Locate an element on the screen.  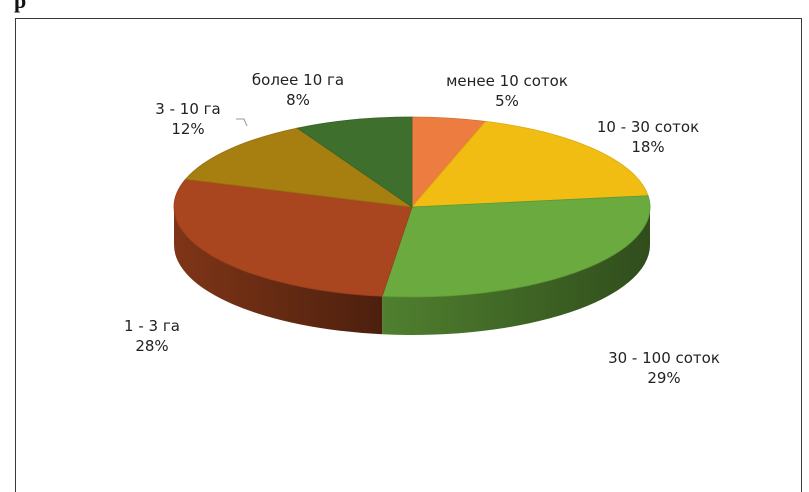
slice-value-0: 5% is located at coordinates (507, 101).